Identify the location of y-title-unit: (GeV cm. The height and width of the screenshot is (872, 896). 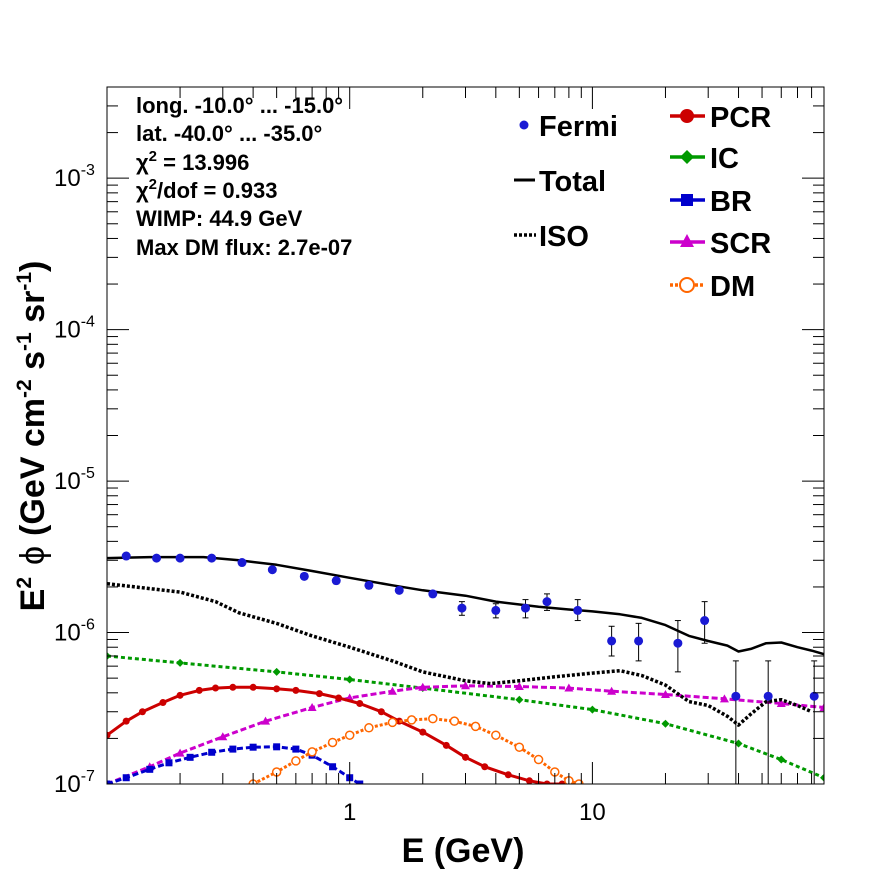
(33, 467).